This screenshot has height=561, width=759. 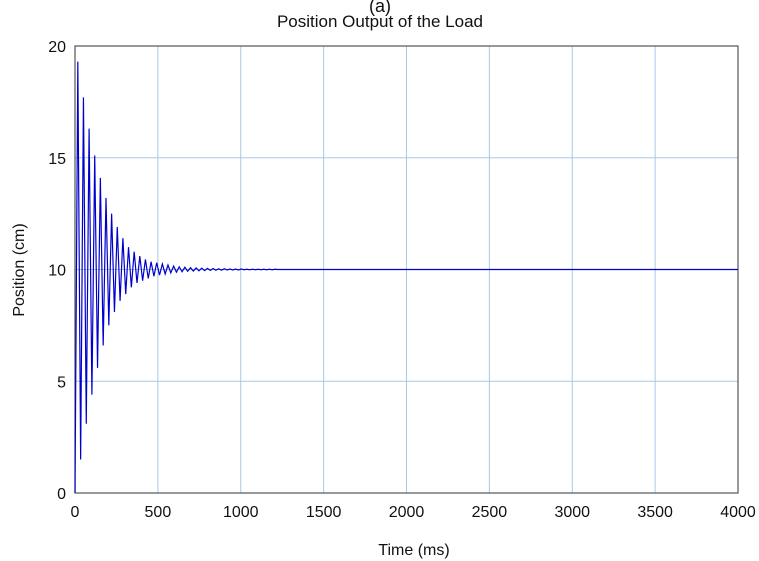 I want to click on x-tick-labels: 0 500 1000 1500 2000 2500 3000 3500 4000, so click(x=413, y=512).